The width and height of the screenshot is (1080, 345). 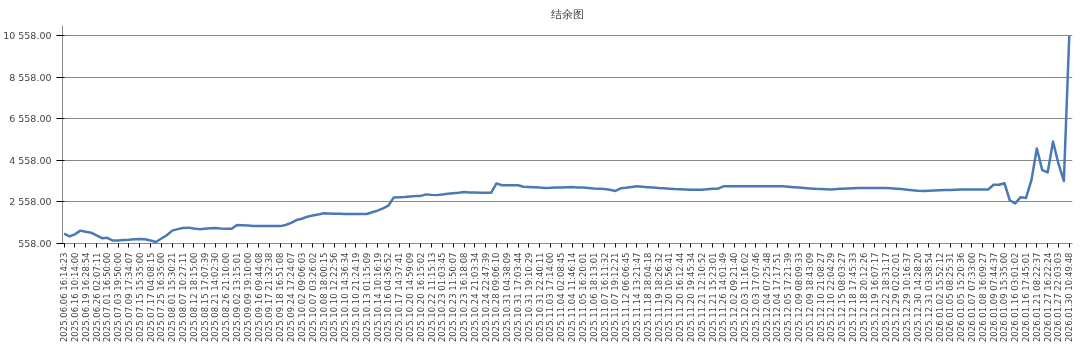 I want to click on x-tick-label: 2026.01.09 07:44:37, so click(x=993, y=297).